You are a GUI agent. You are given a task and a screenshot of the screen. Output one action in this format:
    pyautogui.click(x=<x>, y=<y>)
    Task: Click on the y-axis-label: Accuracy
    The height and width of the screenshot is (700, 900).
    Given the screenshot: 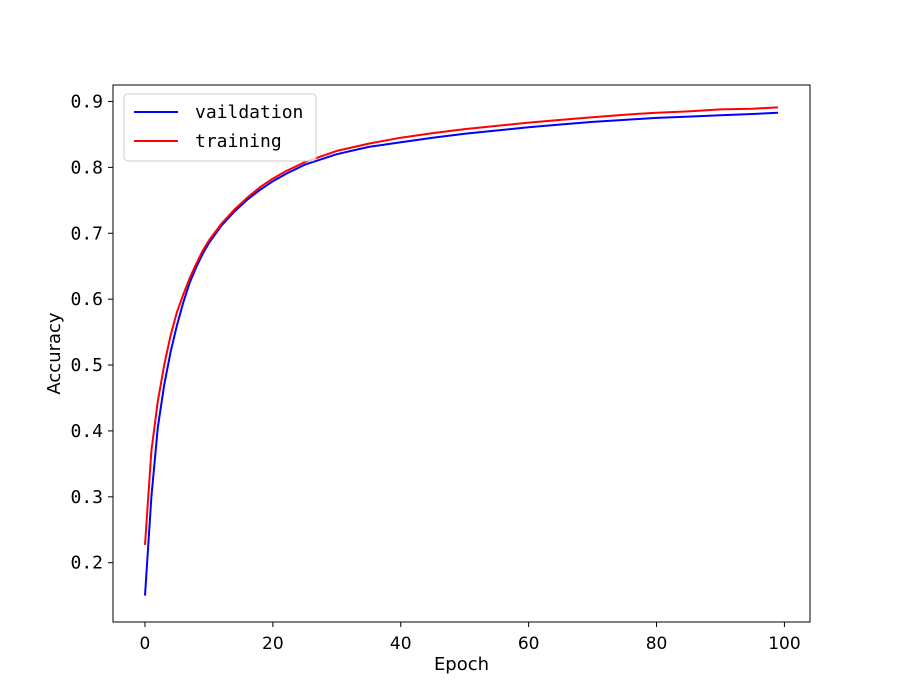 What is the action you would take?
    pyautogui.click(x=54, y=353)
    